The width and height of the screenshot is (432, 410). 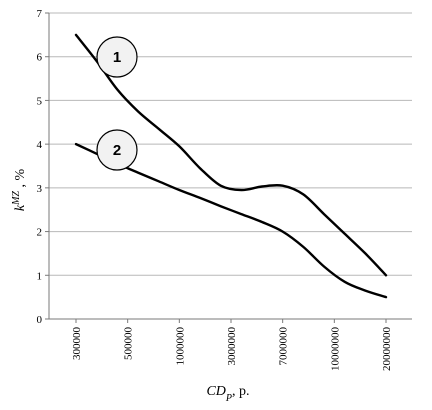 I want to click on x-axis-title-sub: P, so click(x=228, y=398).